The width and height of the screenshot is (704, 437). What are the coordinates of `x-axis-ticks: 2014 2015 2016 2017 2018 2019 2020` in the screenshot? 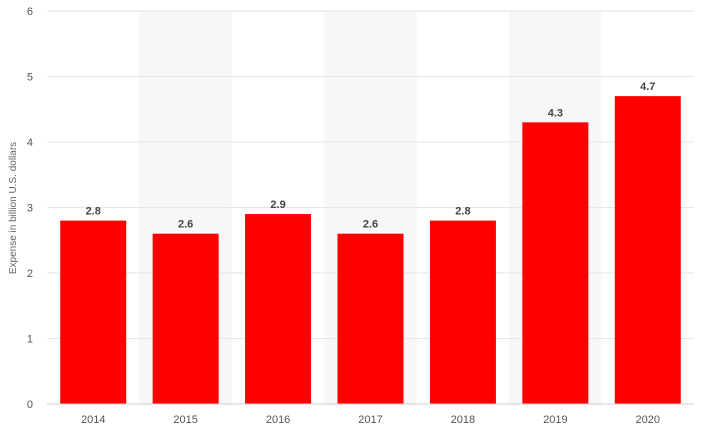 It's located at (370, 420).